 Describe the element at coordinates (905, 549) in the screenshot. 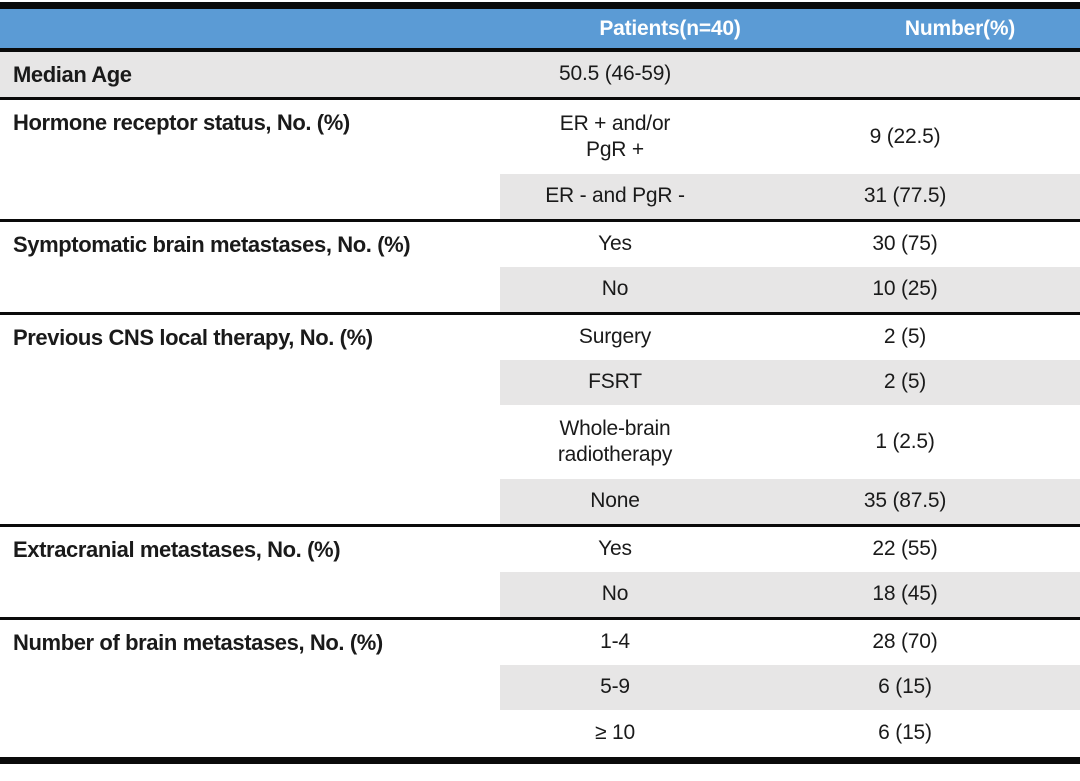

I see `number-cell: 22 (55)` at that location.